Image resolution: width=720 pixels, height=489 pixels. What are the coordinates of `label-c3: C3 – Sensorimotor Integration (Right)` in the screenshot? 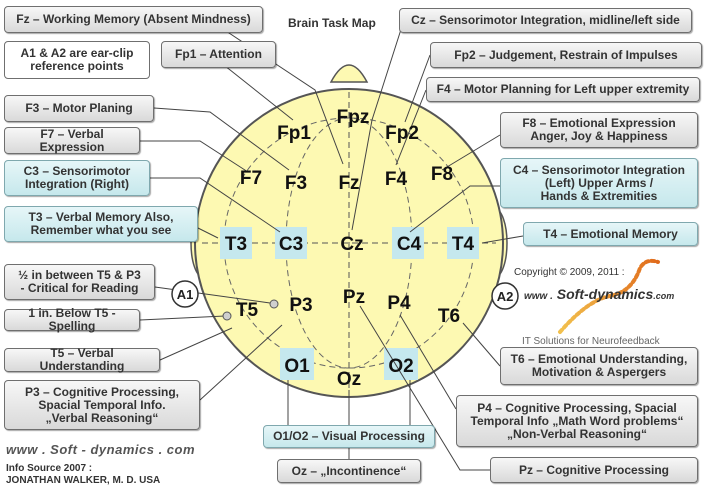 It's located at (77, 178).